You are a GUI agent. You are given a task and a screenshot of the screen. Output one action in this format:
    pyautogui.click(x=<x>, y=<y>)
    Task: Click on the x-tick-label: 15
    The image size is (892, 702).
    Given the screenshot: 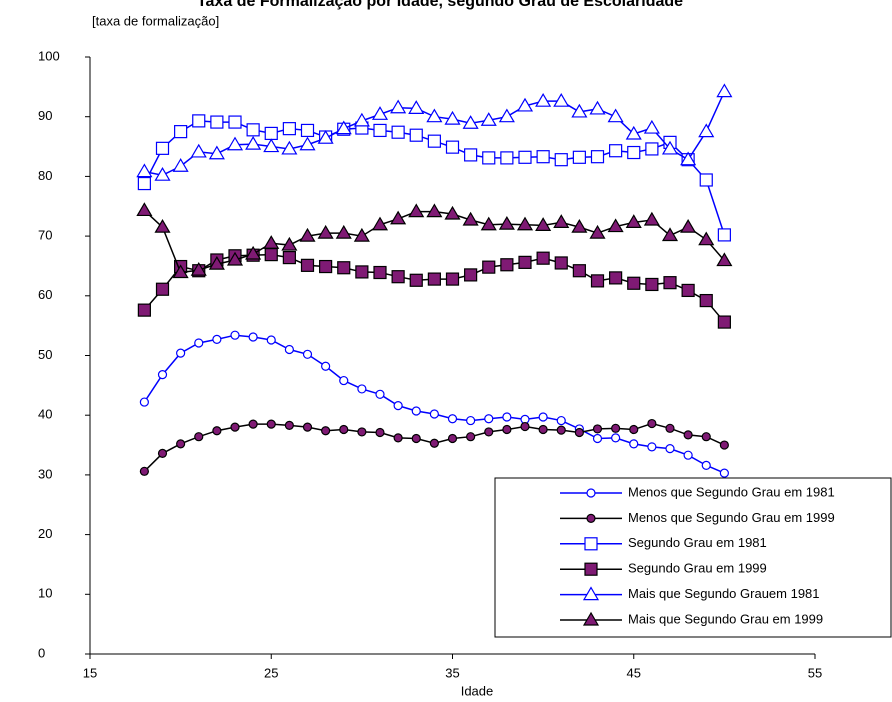 What is the action you would take?
    pyautogui.click(x=90, y=672)
    